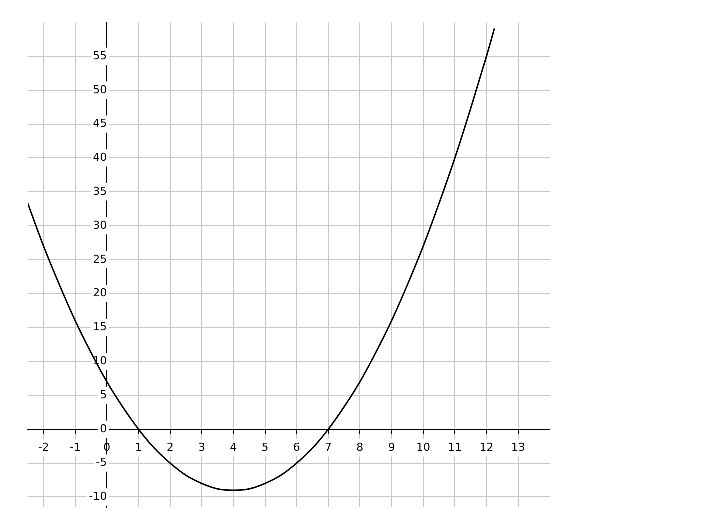  Describe the element at coordinates (518, 447) in the screenshot. I see `x-tick-label: 13` at that location.